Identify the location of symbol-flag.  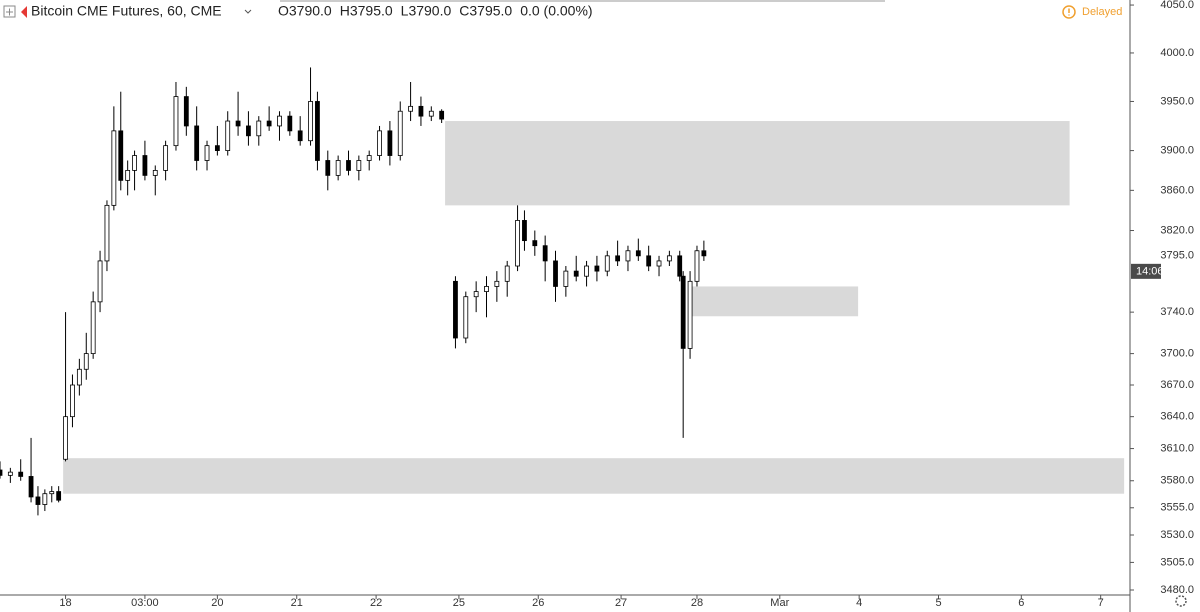
(24, 12).